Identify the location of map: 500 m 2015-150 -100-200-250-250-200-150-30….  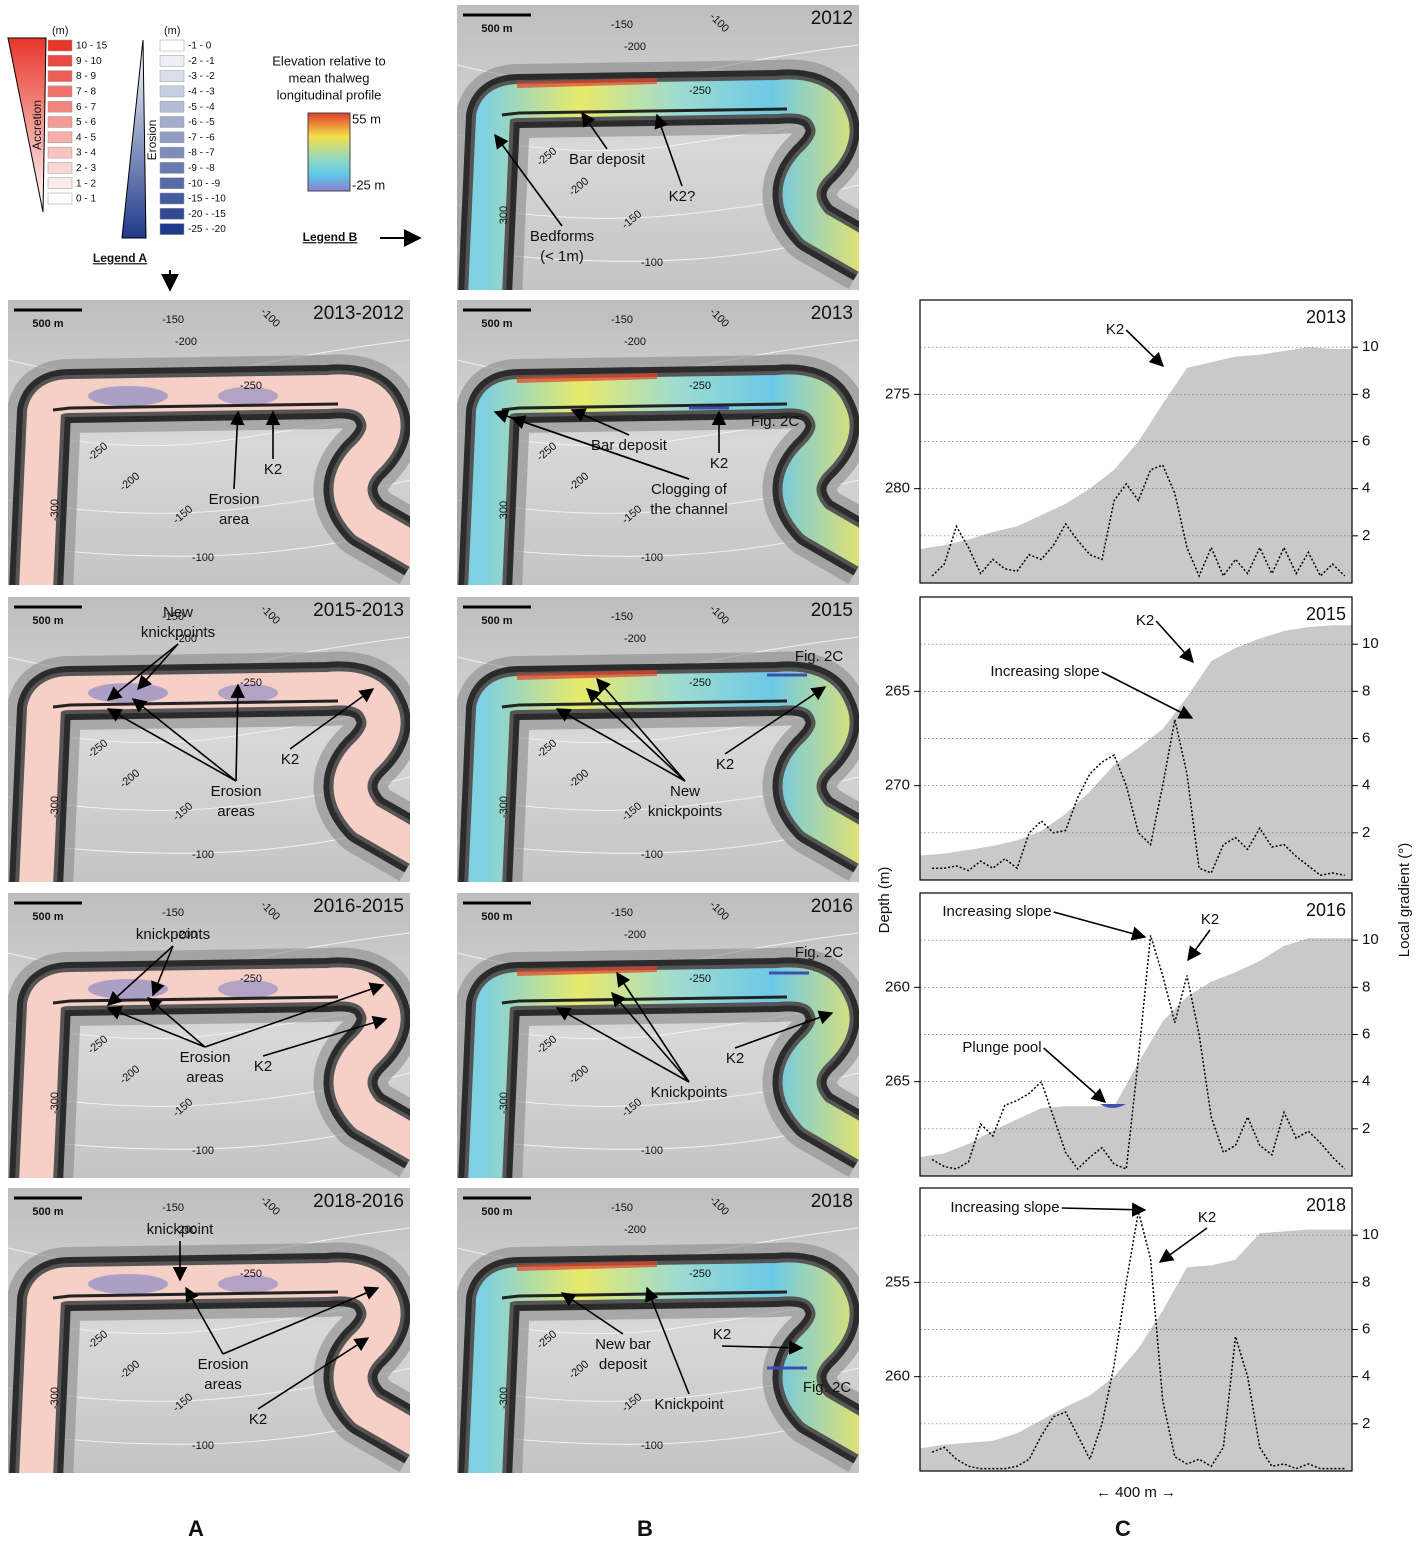
(658, 739).